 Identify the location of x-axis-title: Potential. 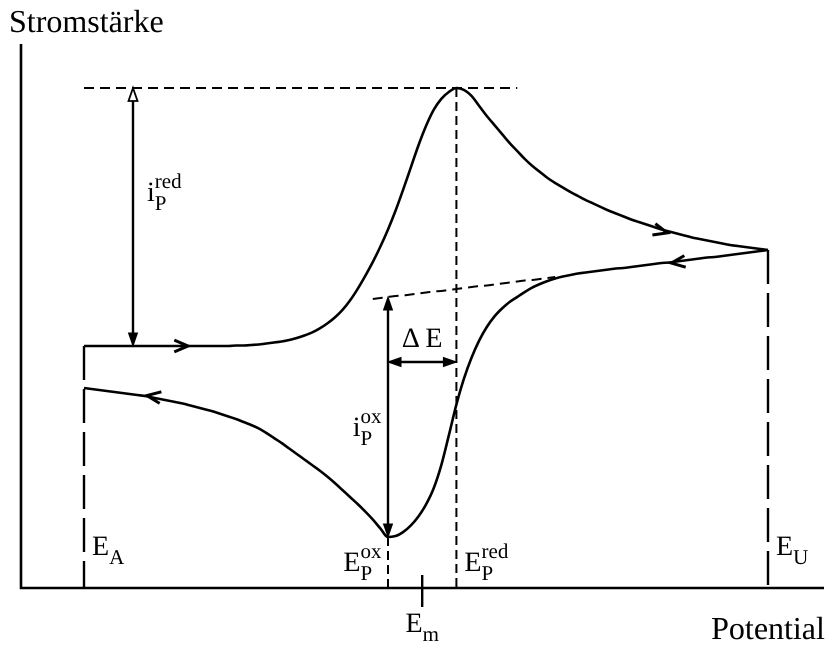
(768, 628).